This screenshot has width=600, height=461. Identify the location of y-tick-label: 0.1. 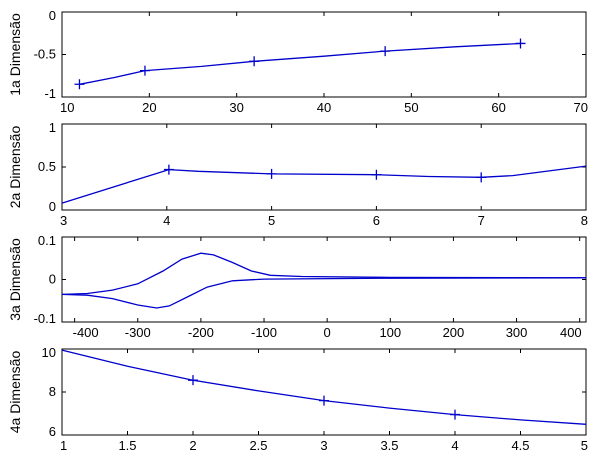
(47, 240).